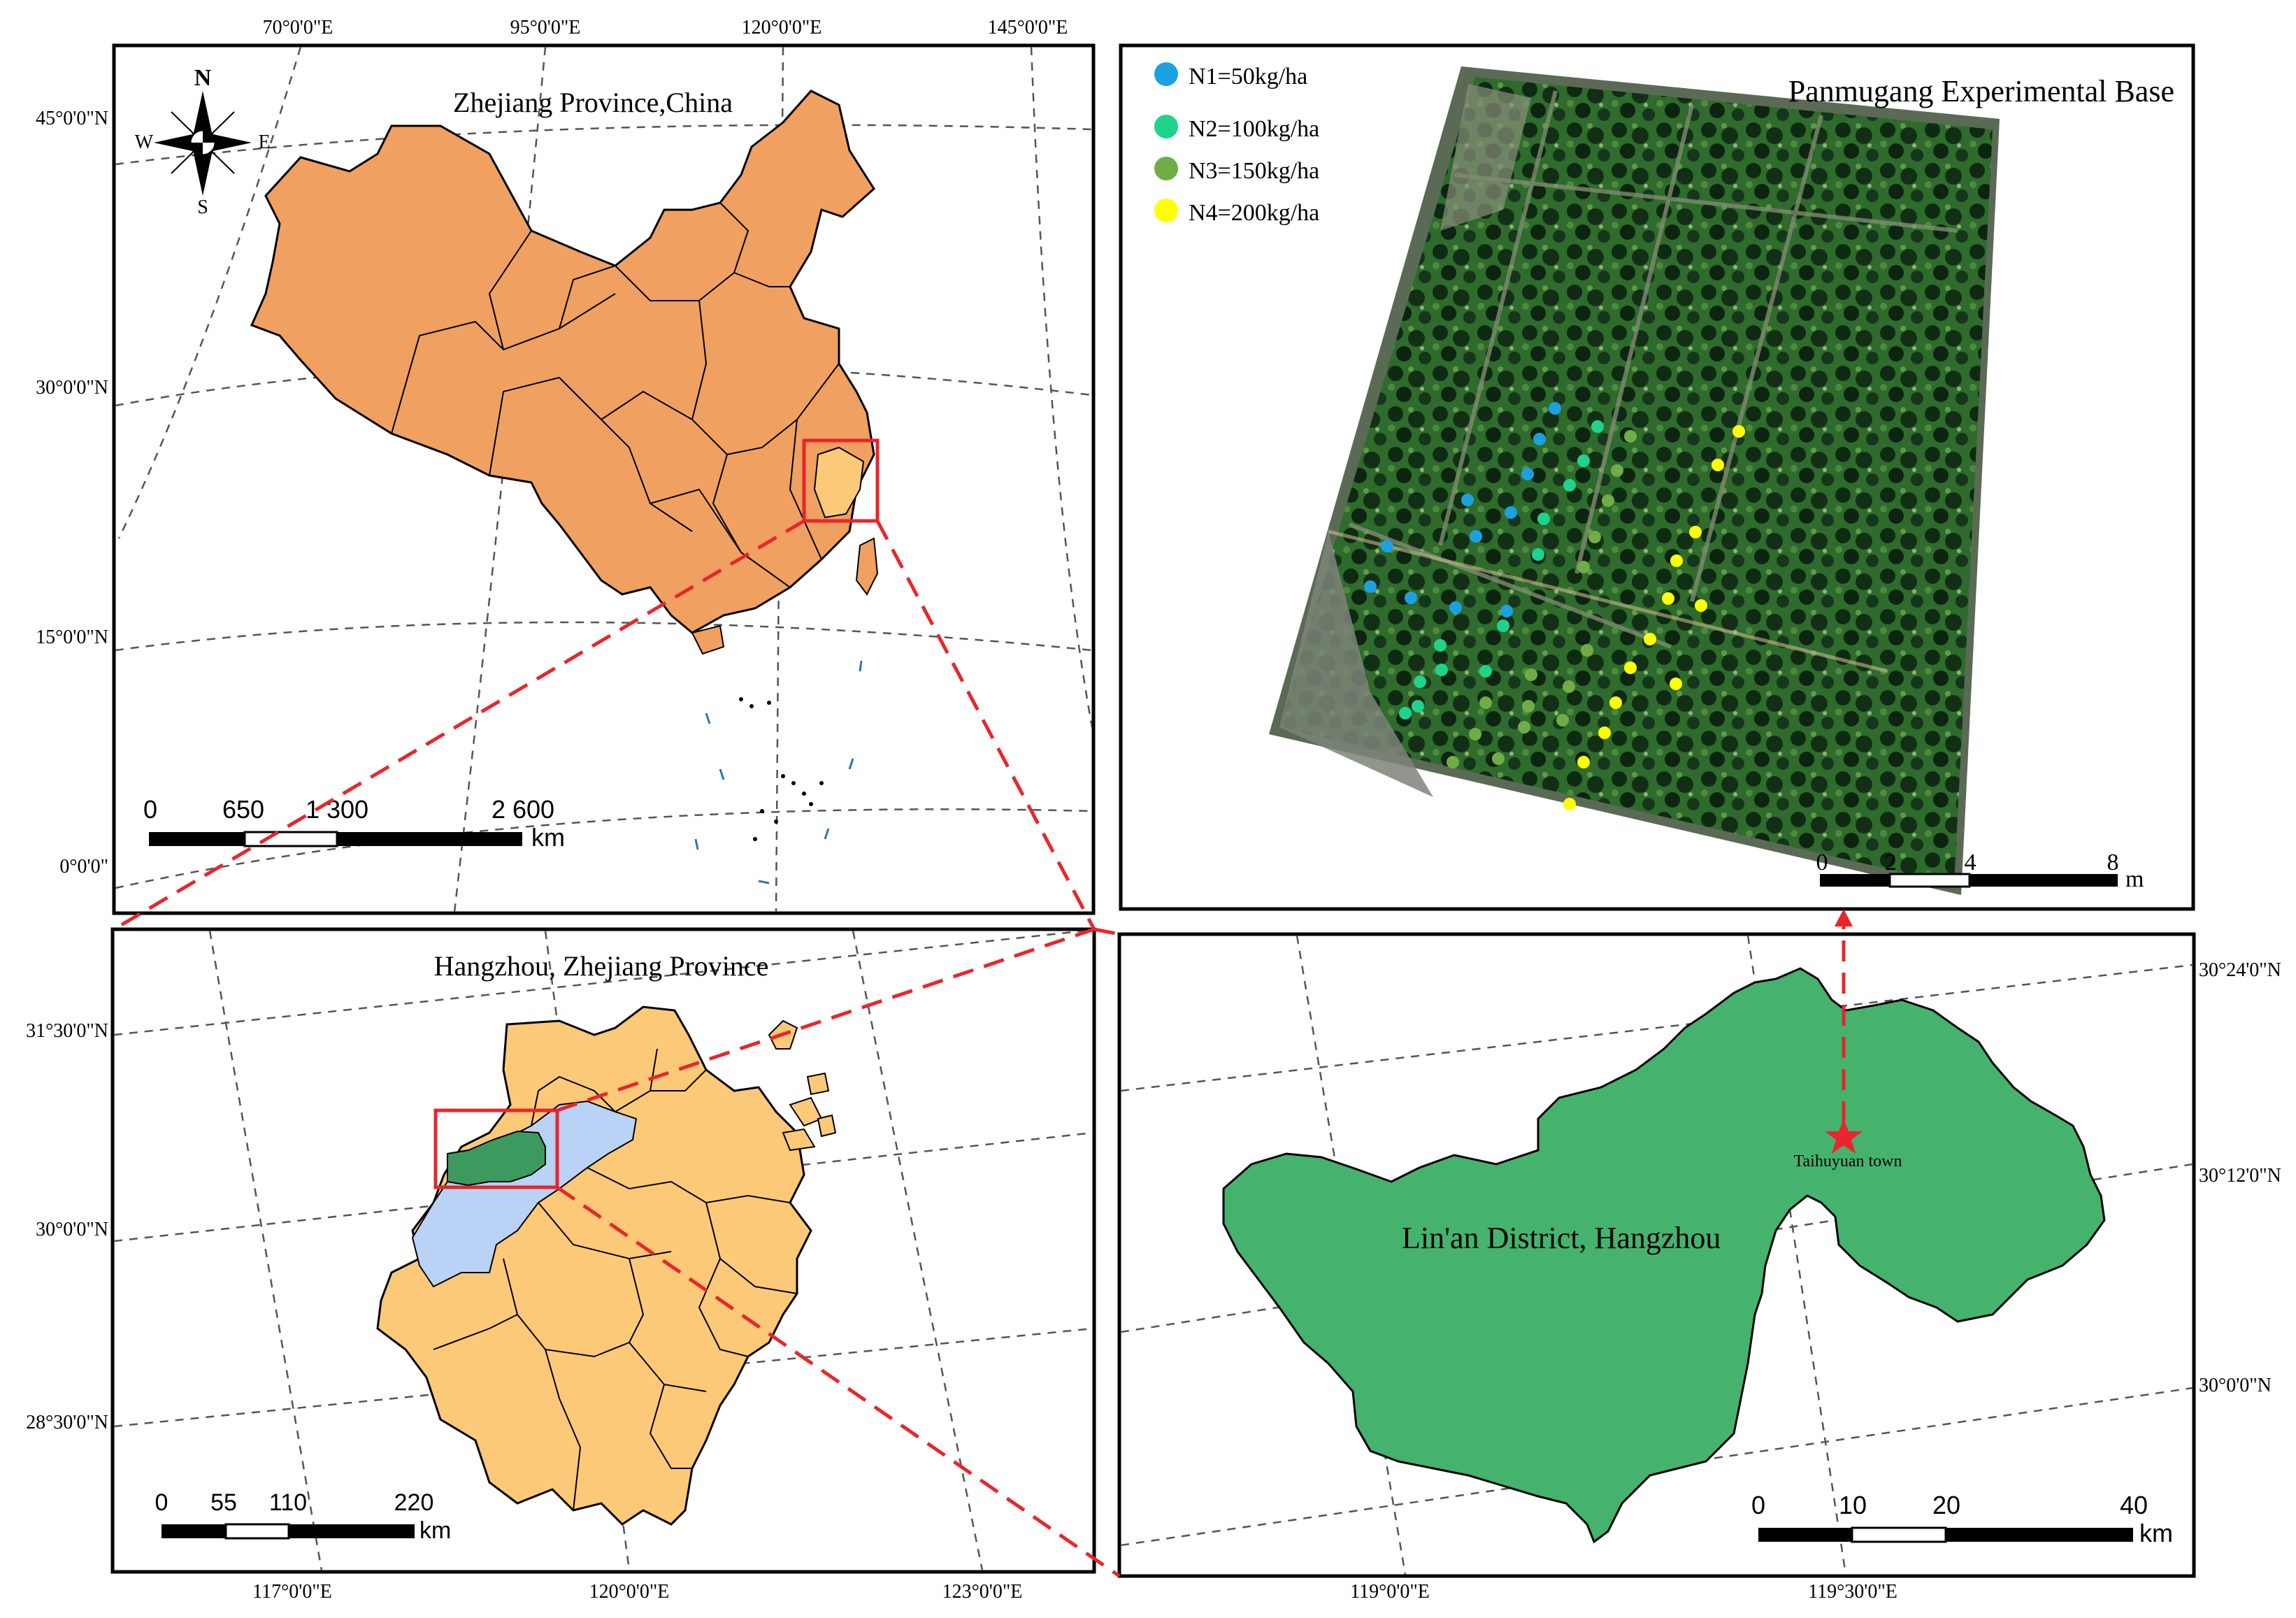 This screenshot has height=1618, width=2296. Describe the element at coordinates (72, 637) in the screenshot. I see `china-lat-label-15: 15°0'0"N` at that location.